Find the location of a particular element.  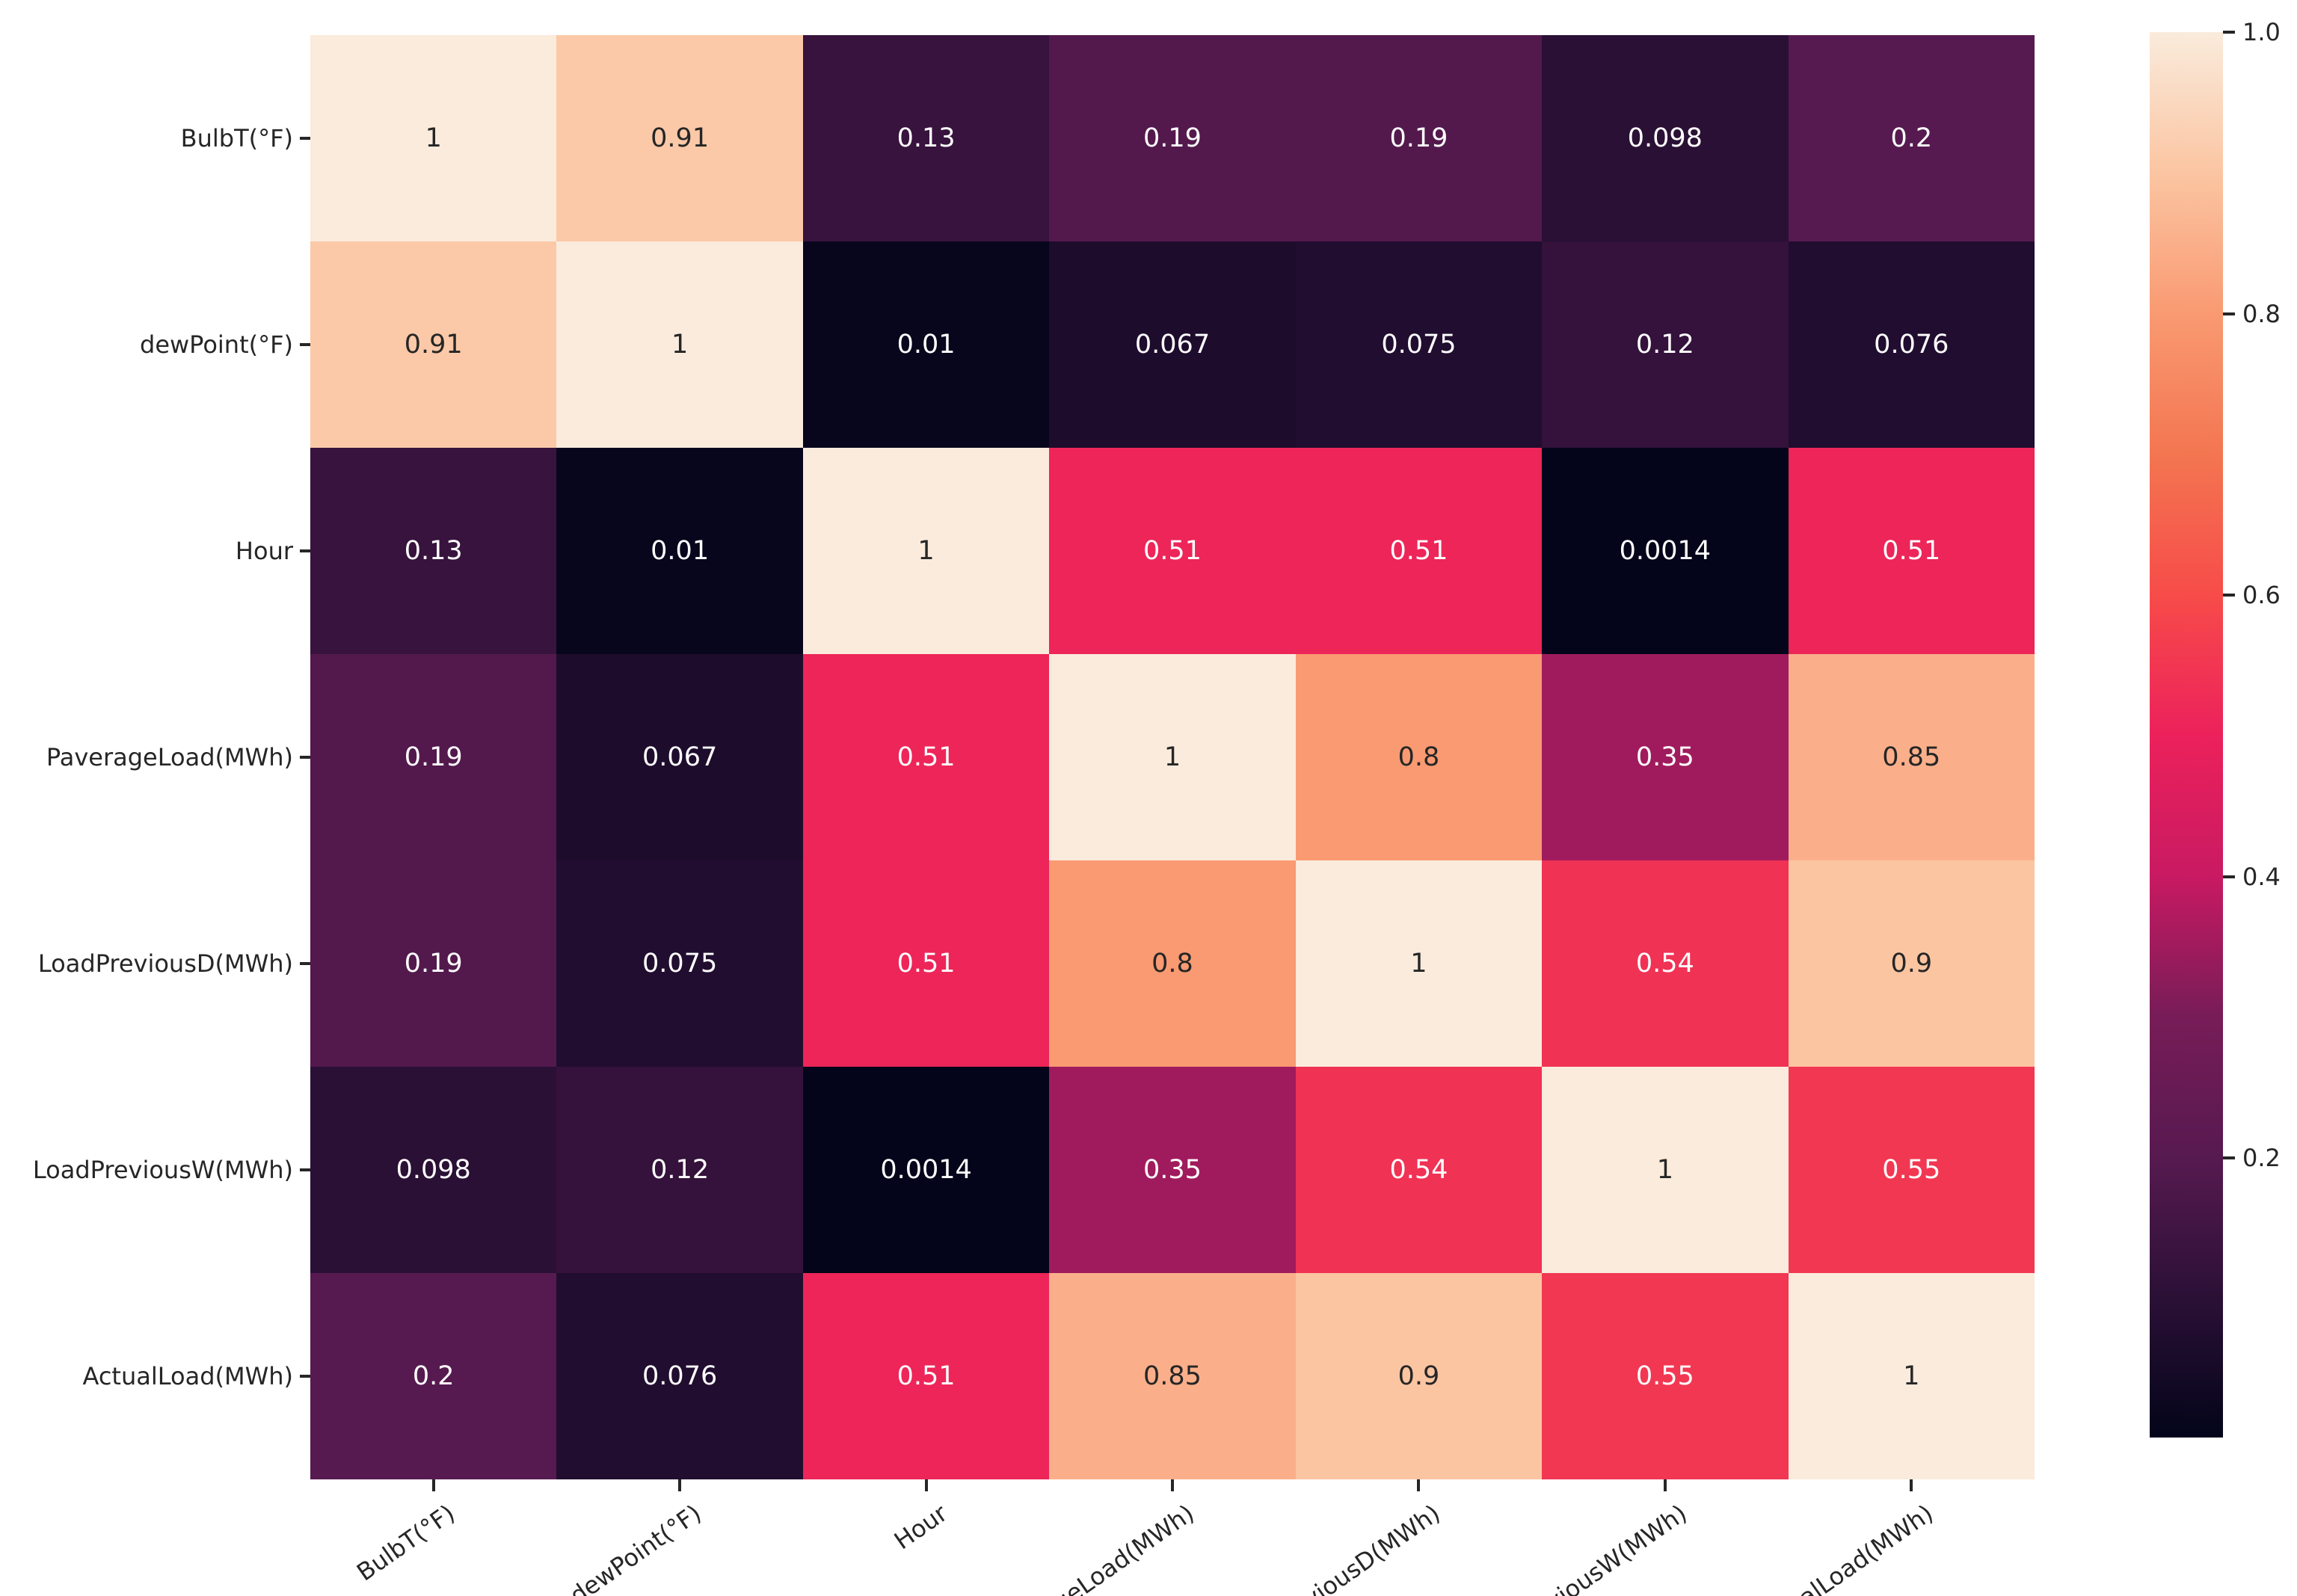

heatmap-cell-BulbT(°F)-x-BulbT(°F): 1 is located at coordinates (433, 138).